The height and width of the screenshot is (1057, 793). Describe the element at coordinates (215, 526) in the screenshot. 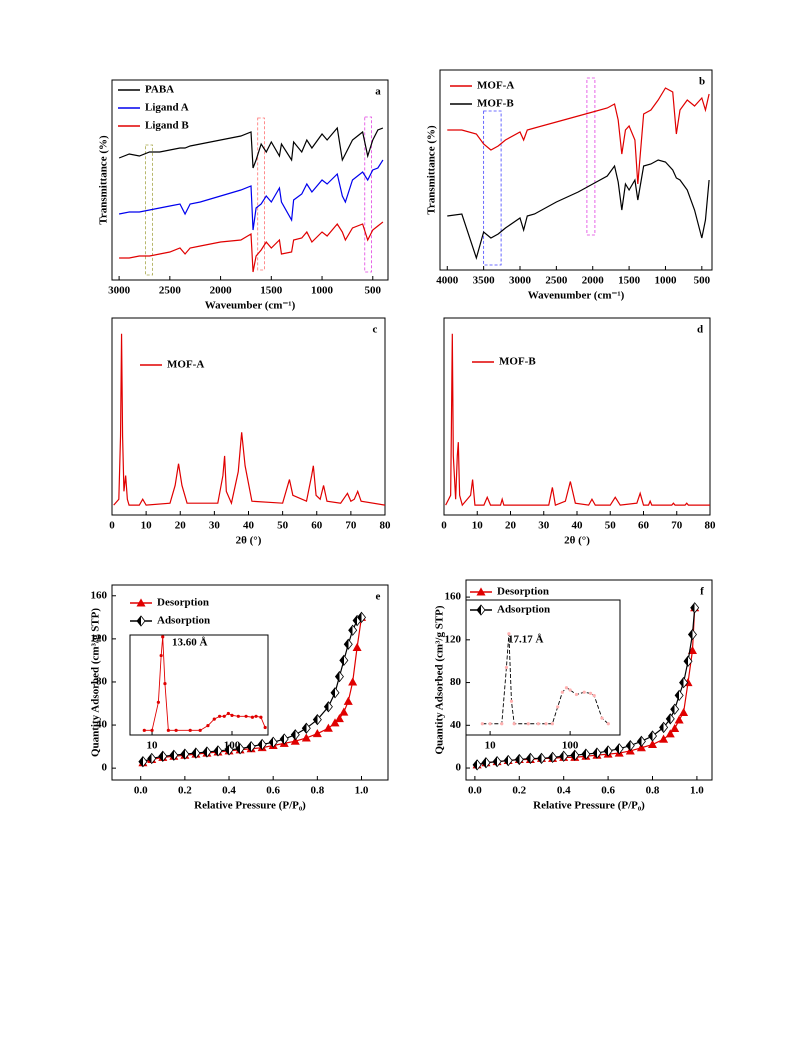

I see `x-tick-label: 30` at that location.